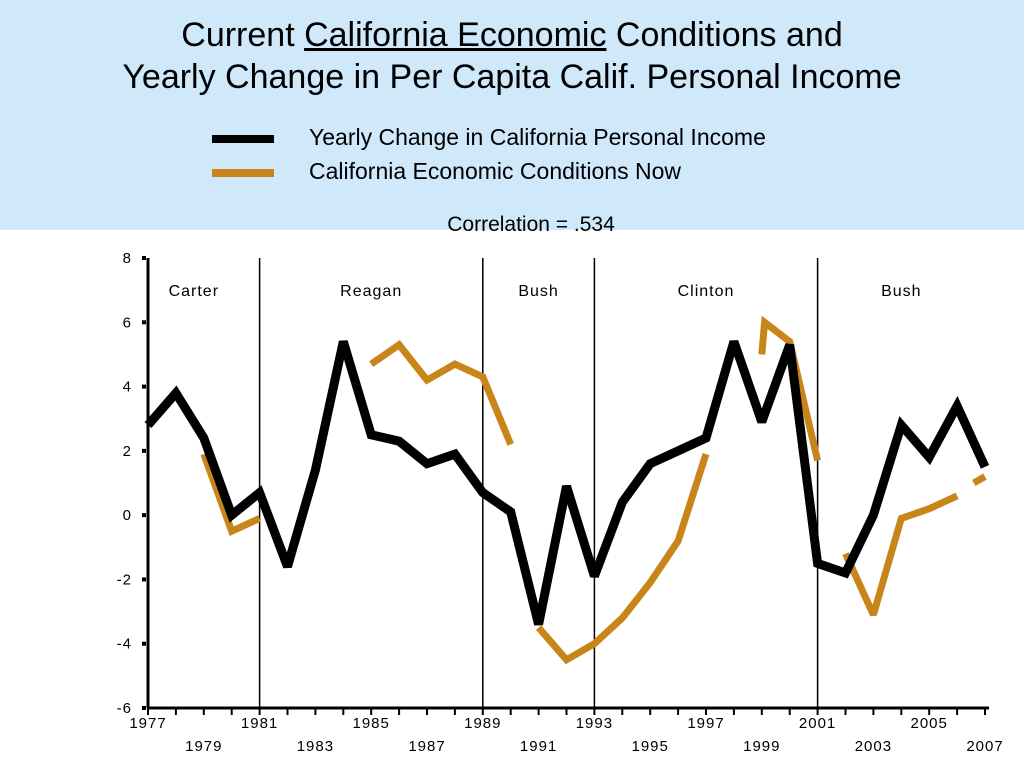 This screenshot has height=768, width=1024. I want to click on x-tick-label: 2001, so click(817, 723).